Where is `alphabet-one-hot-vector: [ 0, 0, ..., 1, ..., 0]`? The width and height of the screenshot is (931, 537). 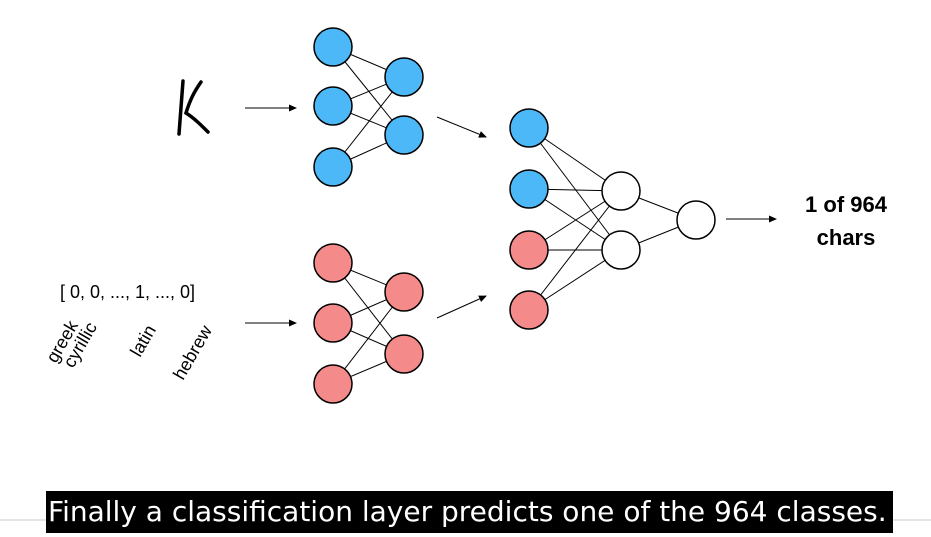
alphabet-one-hot-vector: [ 0, 0, ..., 1, ..., 0] is located at coordinates (127, 292).